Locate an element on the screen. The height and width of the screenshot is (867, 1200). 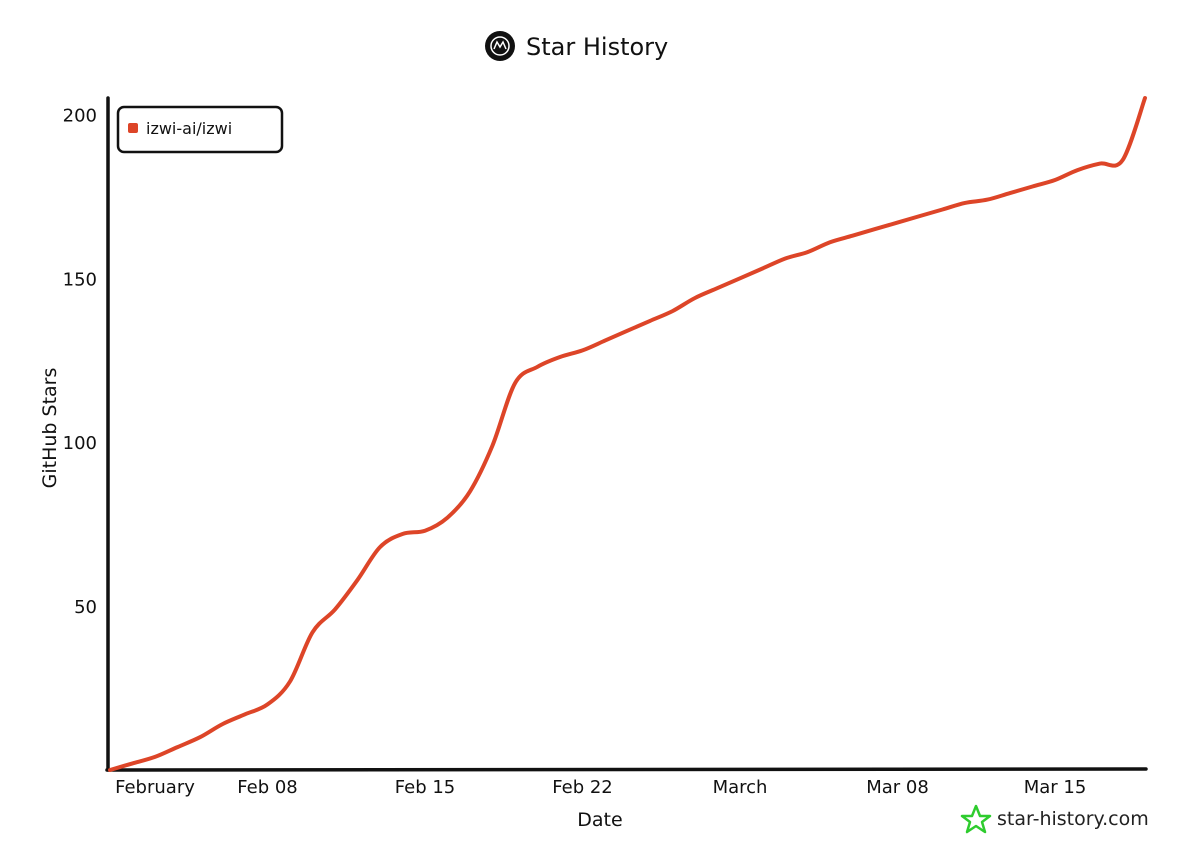
x-tick-label: Feb 22 is located at coordinates (582, 787).